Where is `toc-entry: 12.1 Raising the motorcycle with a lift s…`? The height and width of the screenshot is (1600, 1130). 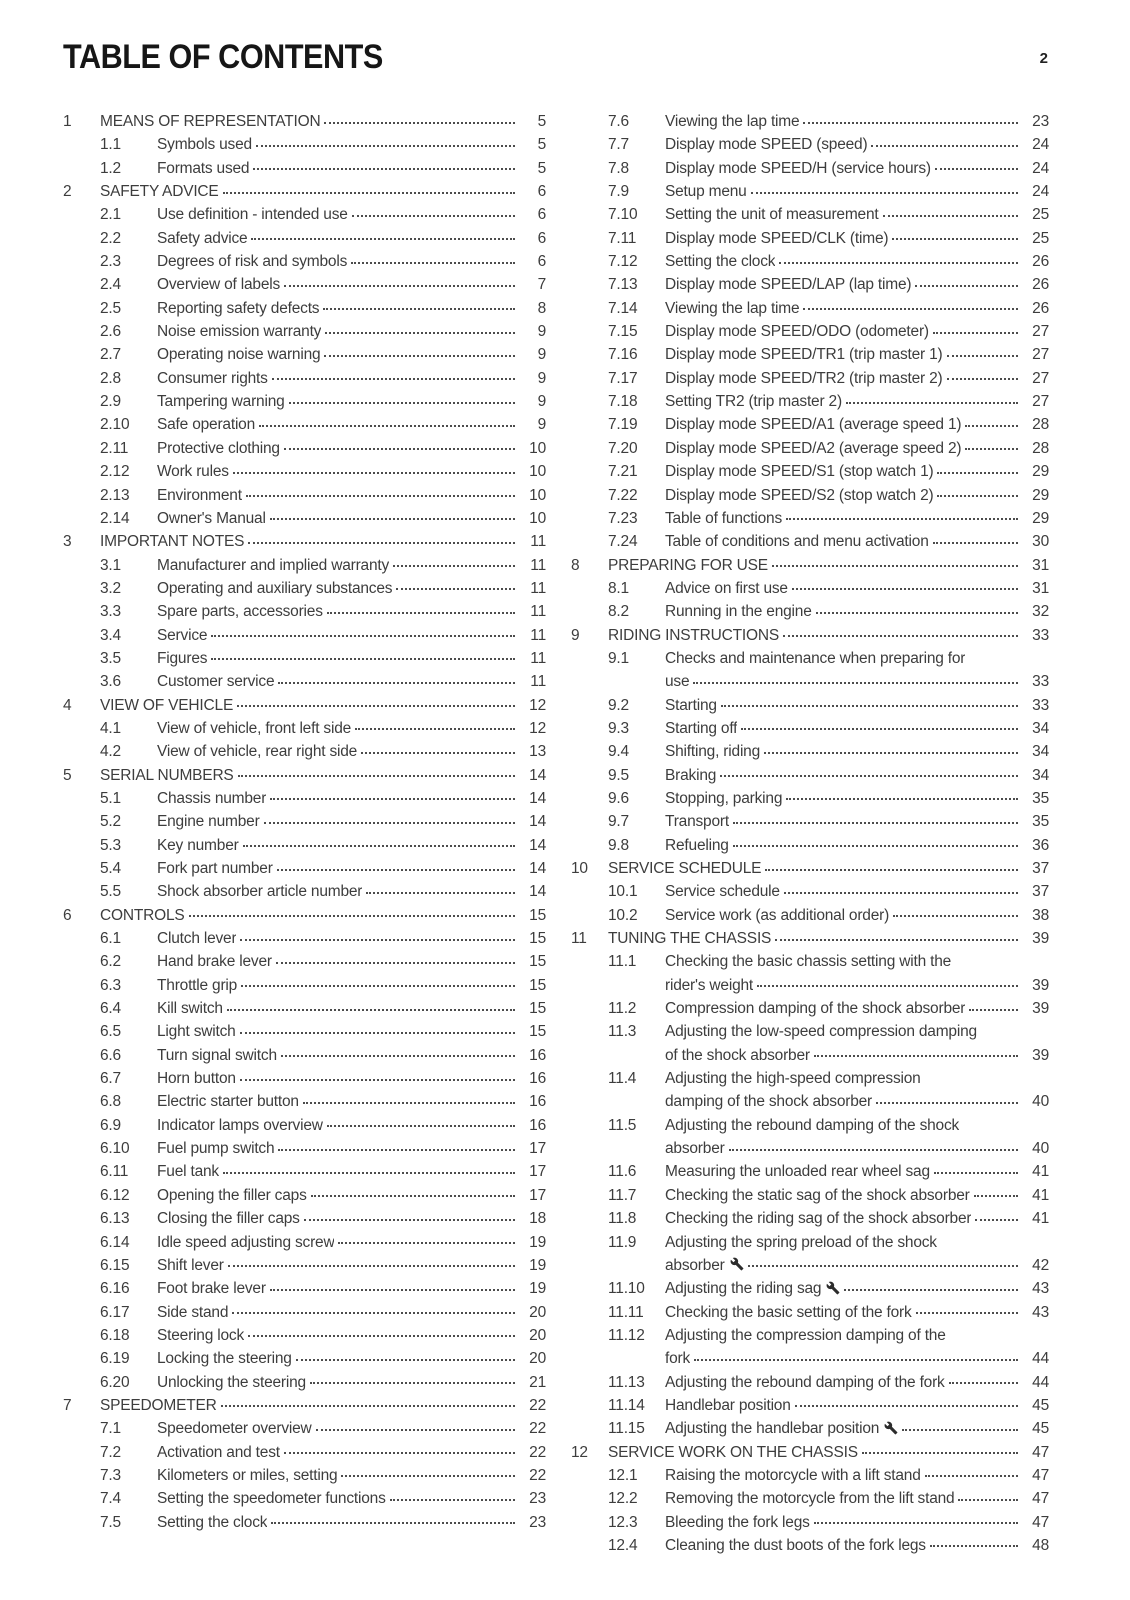 toc-entry: 12.1 Raising the motorcycle with a lift s… is located at coordinates (810, 1475).